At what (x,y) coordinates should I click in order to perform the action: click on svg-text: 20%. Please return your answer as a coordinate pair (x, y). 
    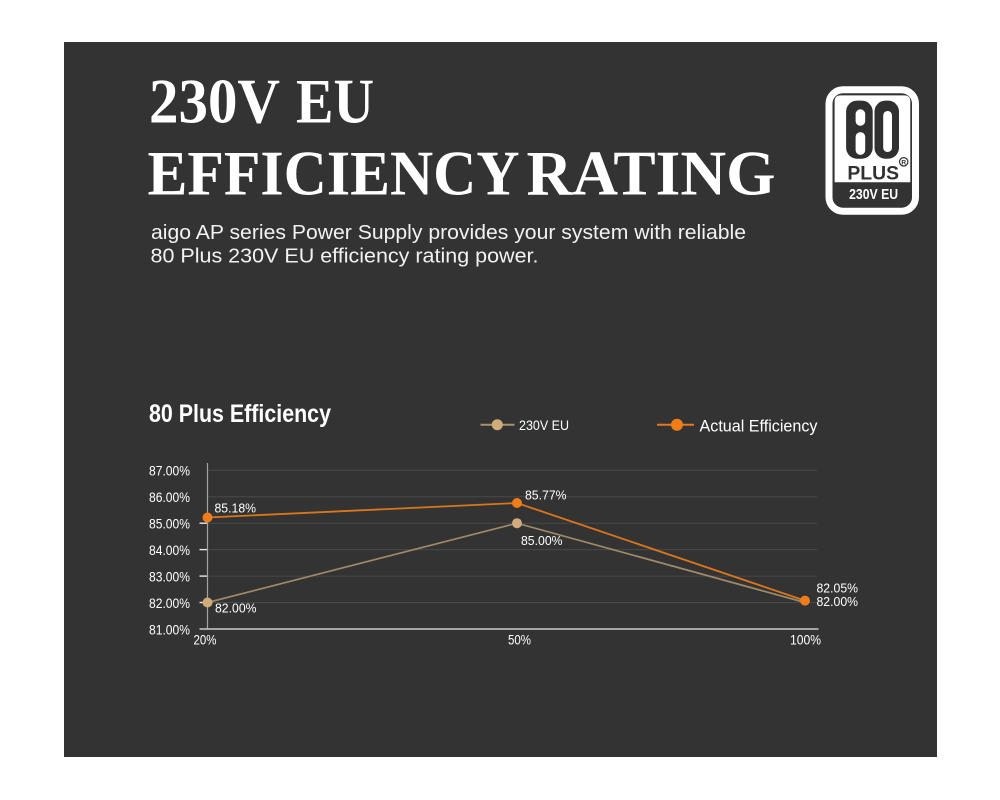
    Looking at the image, I should click on (205, 640).